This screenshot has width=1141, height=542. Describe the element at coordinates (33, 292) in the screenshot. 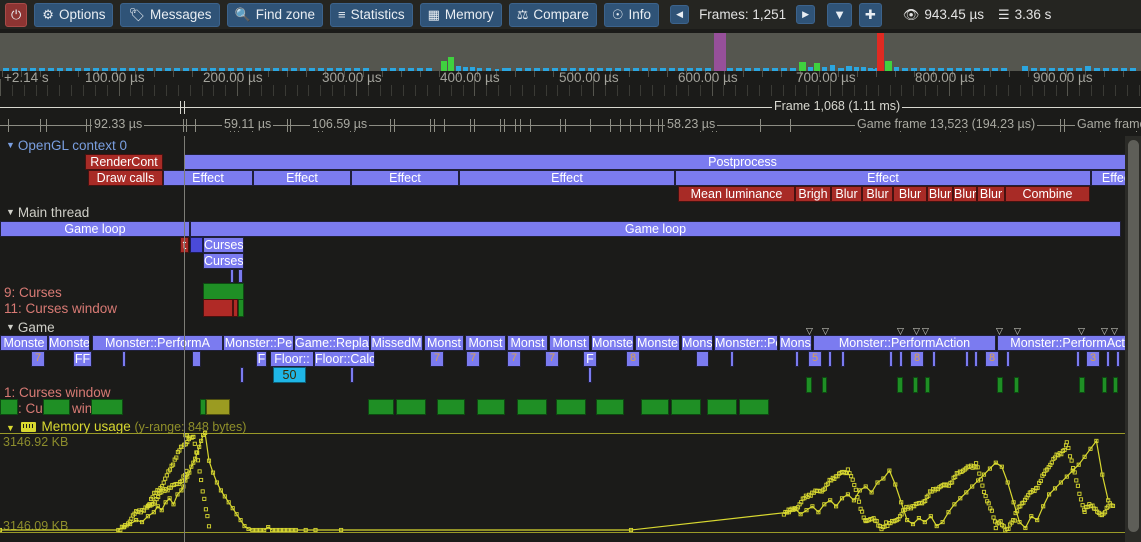

I see `lock-label: 9: Curses` at that location.